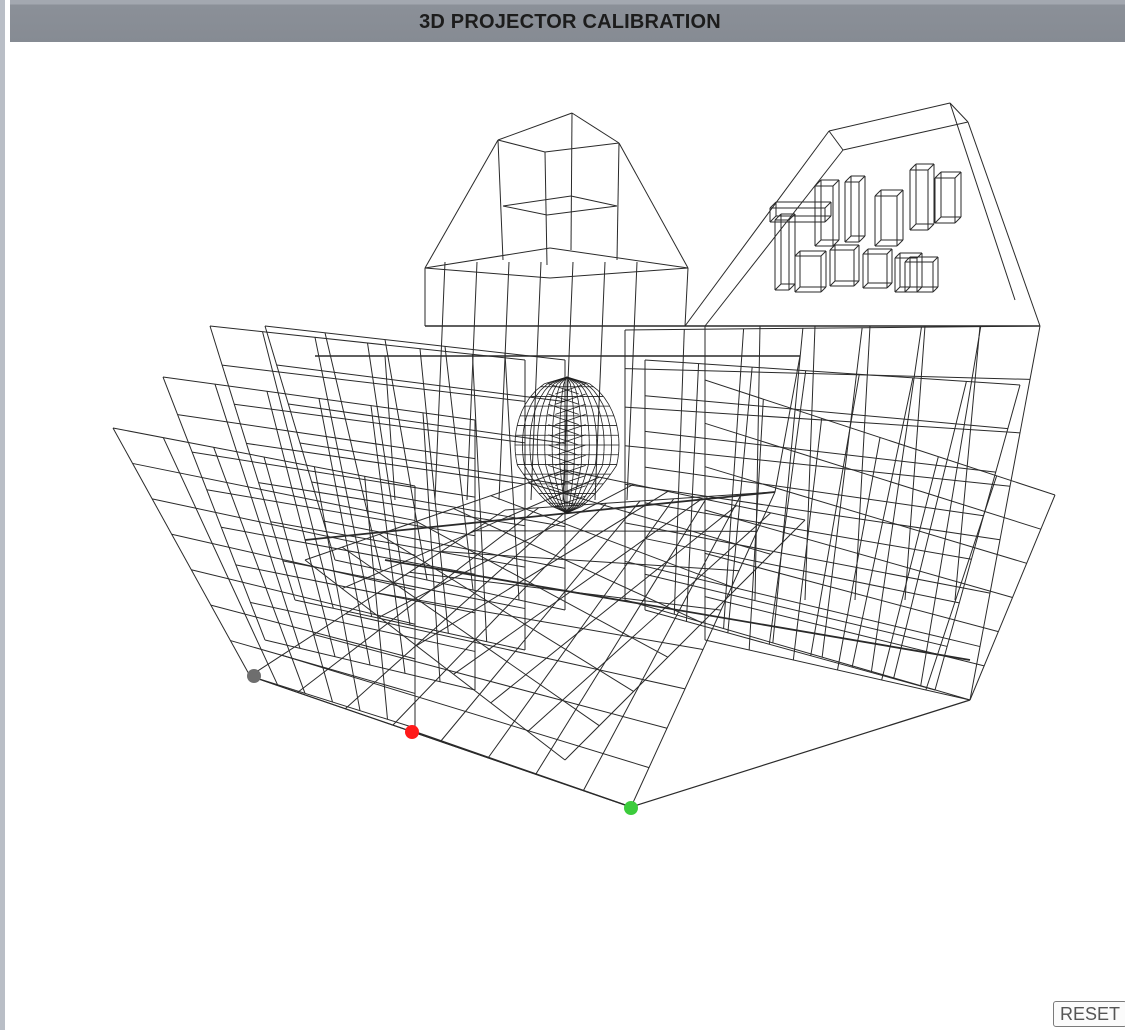  I want to click on red-calibration-point, so click(412, 732).